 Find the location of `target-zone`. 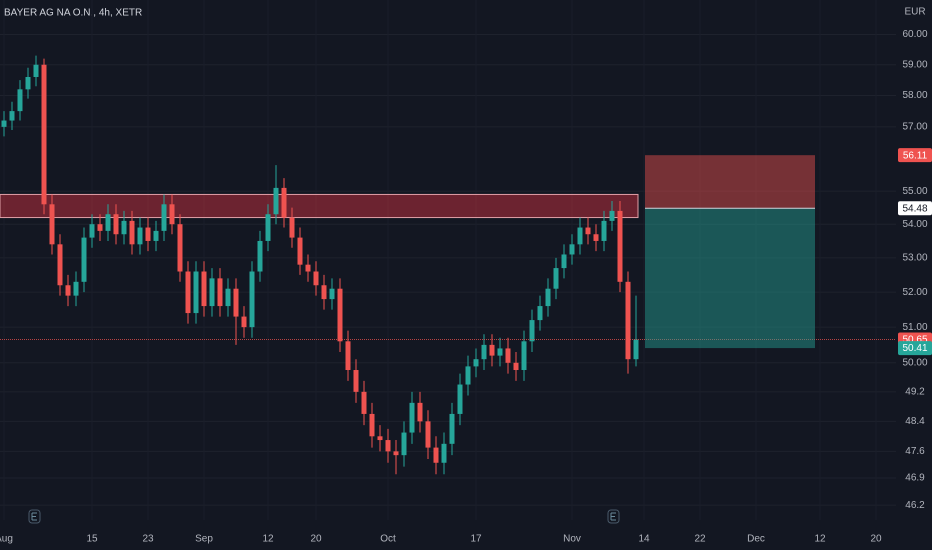

target-zone is located at coordinates (730, 278).